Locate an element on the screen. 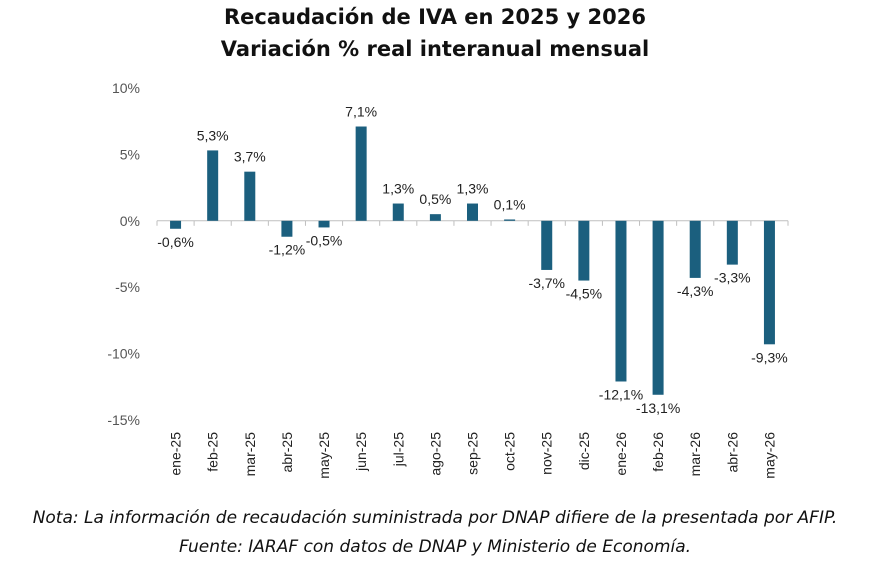 The height and width of the screenshot is (580, 870). x-tick-label: mar-25 is located at coordinates (250, 454).